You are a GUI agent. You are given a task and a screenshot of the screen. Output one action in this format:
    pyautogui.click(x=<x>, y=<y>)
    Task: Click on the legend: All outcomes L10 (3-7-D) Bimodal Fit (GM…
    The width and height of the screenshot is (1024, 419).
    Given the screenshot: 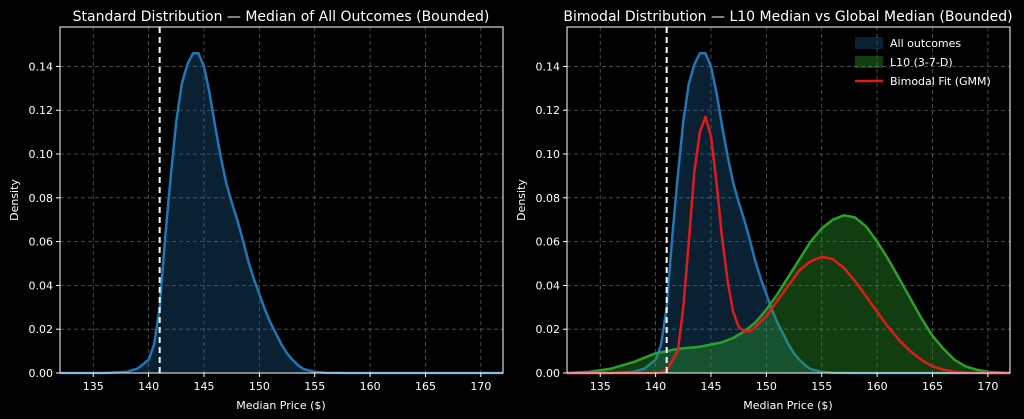 What is the action you would take?
    pyautogui.click(x=923, y=62)
    